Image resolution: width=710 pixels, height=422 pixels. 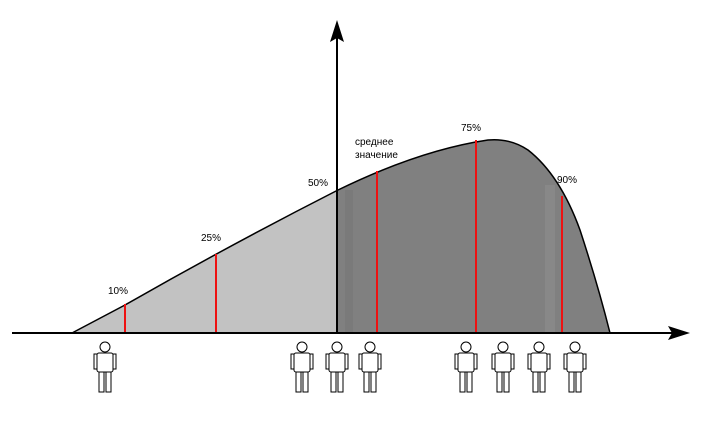 What do you see at coordinates (567, 180) in the screenshot?
I see `p90-label: 90%` at bounding box center [567, 180].